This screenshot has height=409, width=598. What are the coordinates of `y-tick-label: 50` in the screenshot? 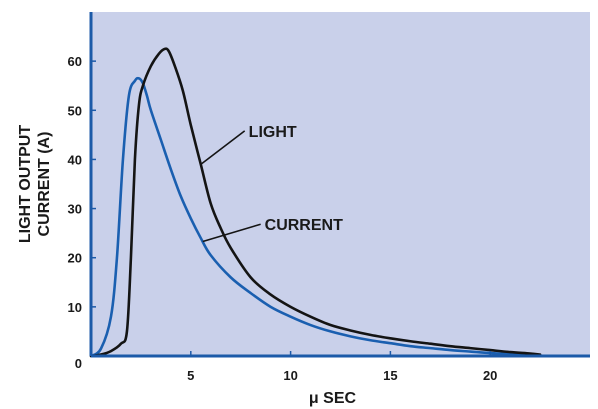 It's located at (75, 110).